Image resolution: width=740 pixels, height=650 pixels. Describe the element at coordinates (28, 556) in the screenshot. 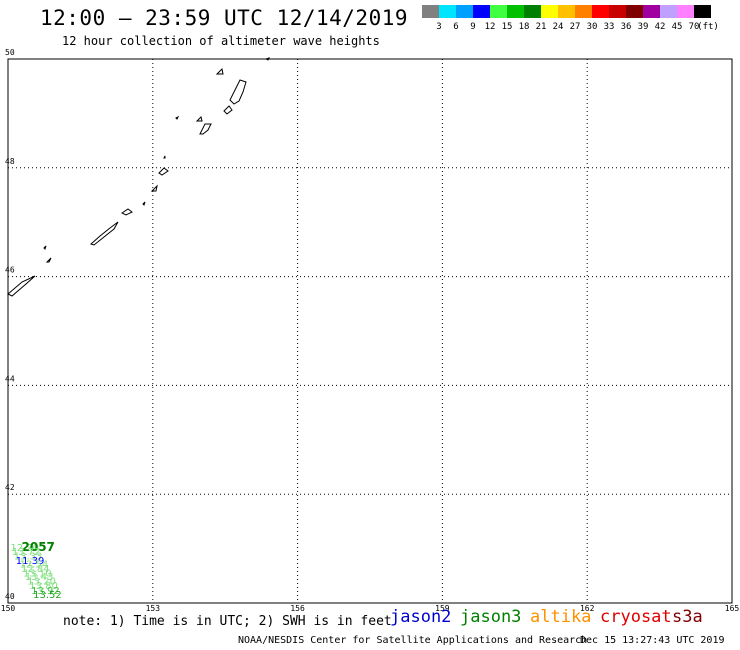

I see `swh-label: 13.33` at that location.